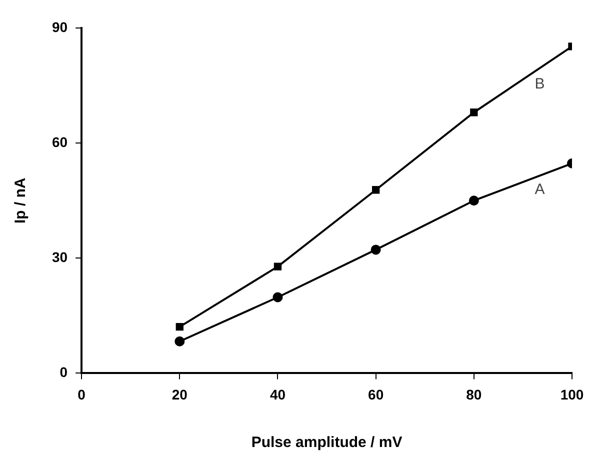  What do you see at coordinates (82, 394) in the screenshot?
I see `x-tick-label: 0` at bounding box center [82, 394].